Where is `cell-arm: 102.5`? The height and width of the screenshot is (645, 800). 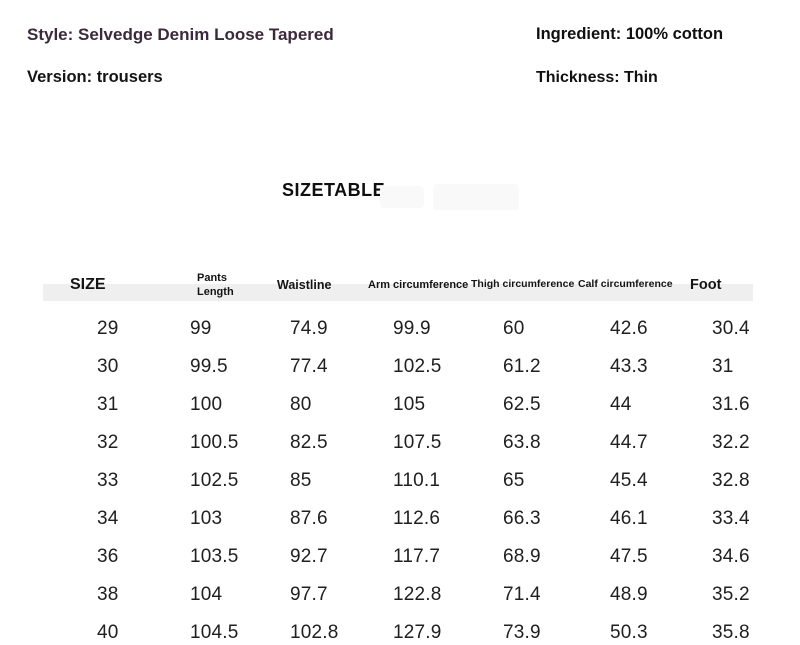
cell-arm: 102.5 is located at coordinates (417, 366).